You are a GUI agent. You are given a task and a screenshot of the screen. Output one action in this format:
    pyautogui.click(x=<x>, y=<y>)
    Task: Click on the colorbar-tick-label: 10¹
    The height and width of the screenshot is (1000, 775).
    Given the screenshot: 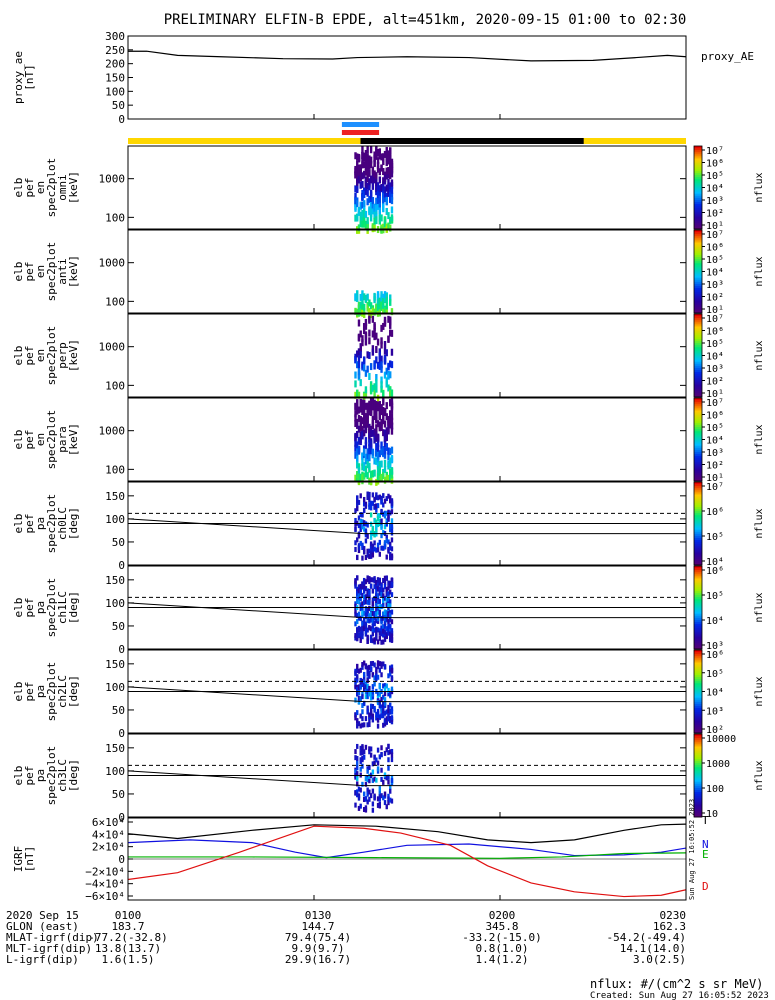 What is the action you would take?
    pyautogui.click(x=715, y=478)
    